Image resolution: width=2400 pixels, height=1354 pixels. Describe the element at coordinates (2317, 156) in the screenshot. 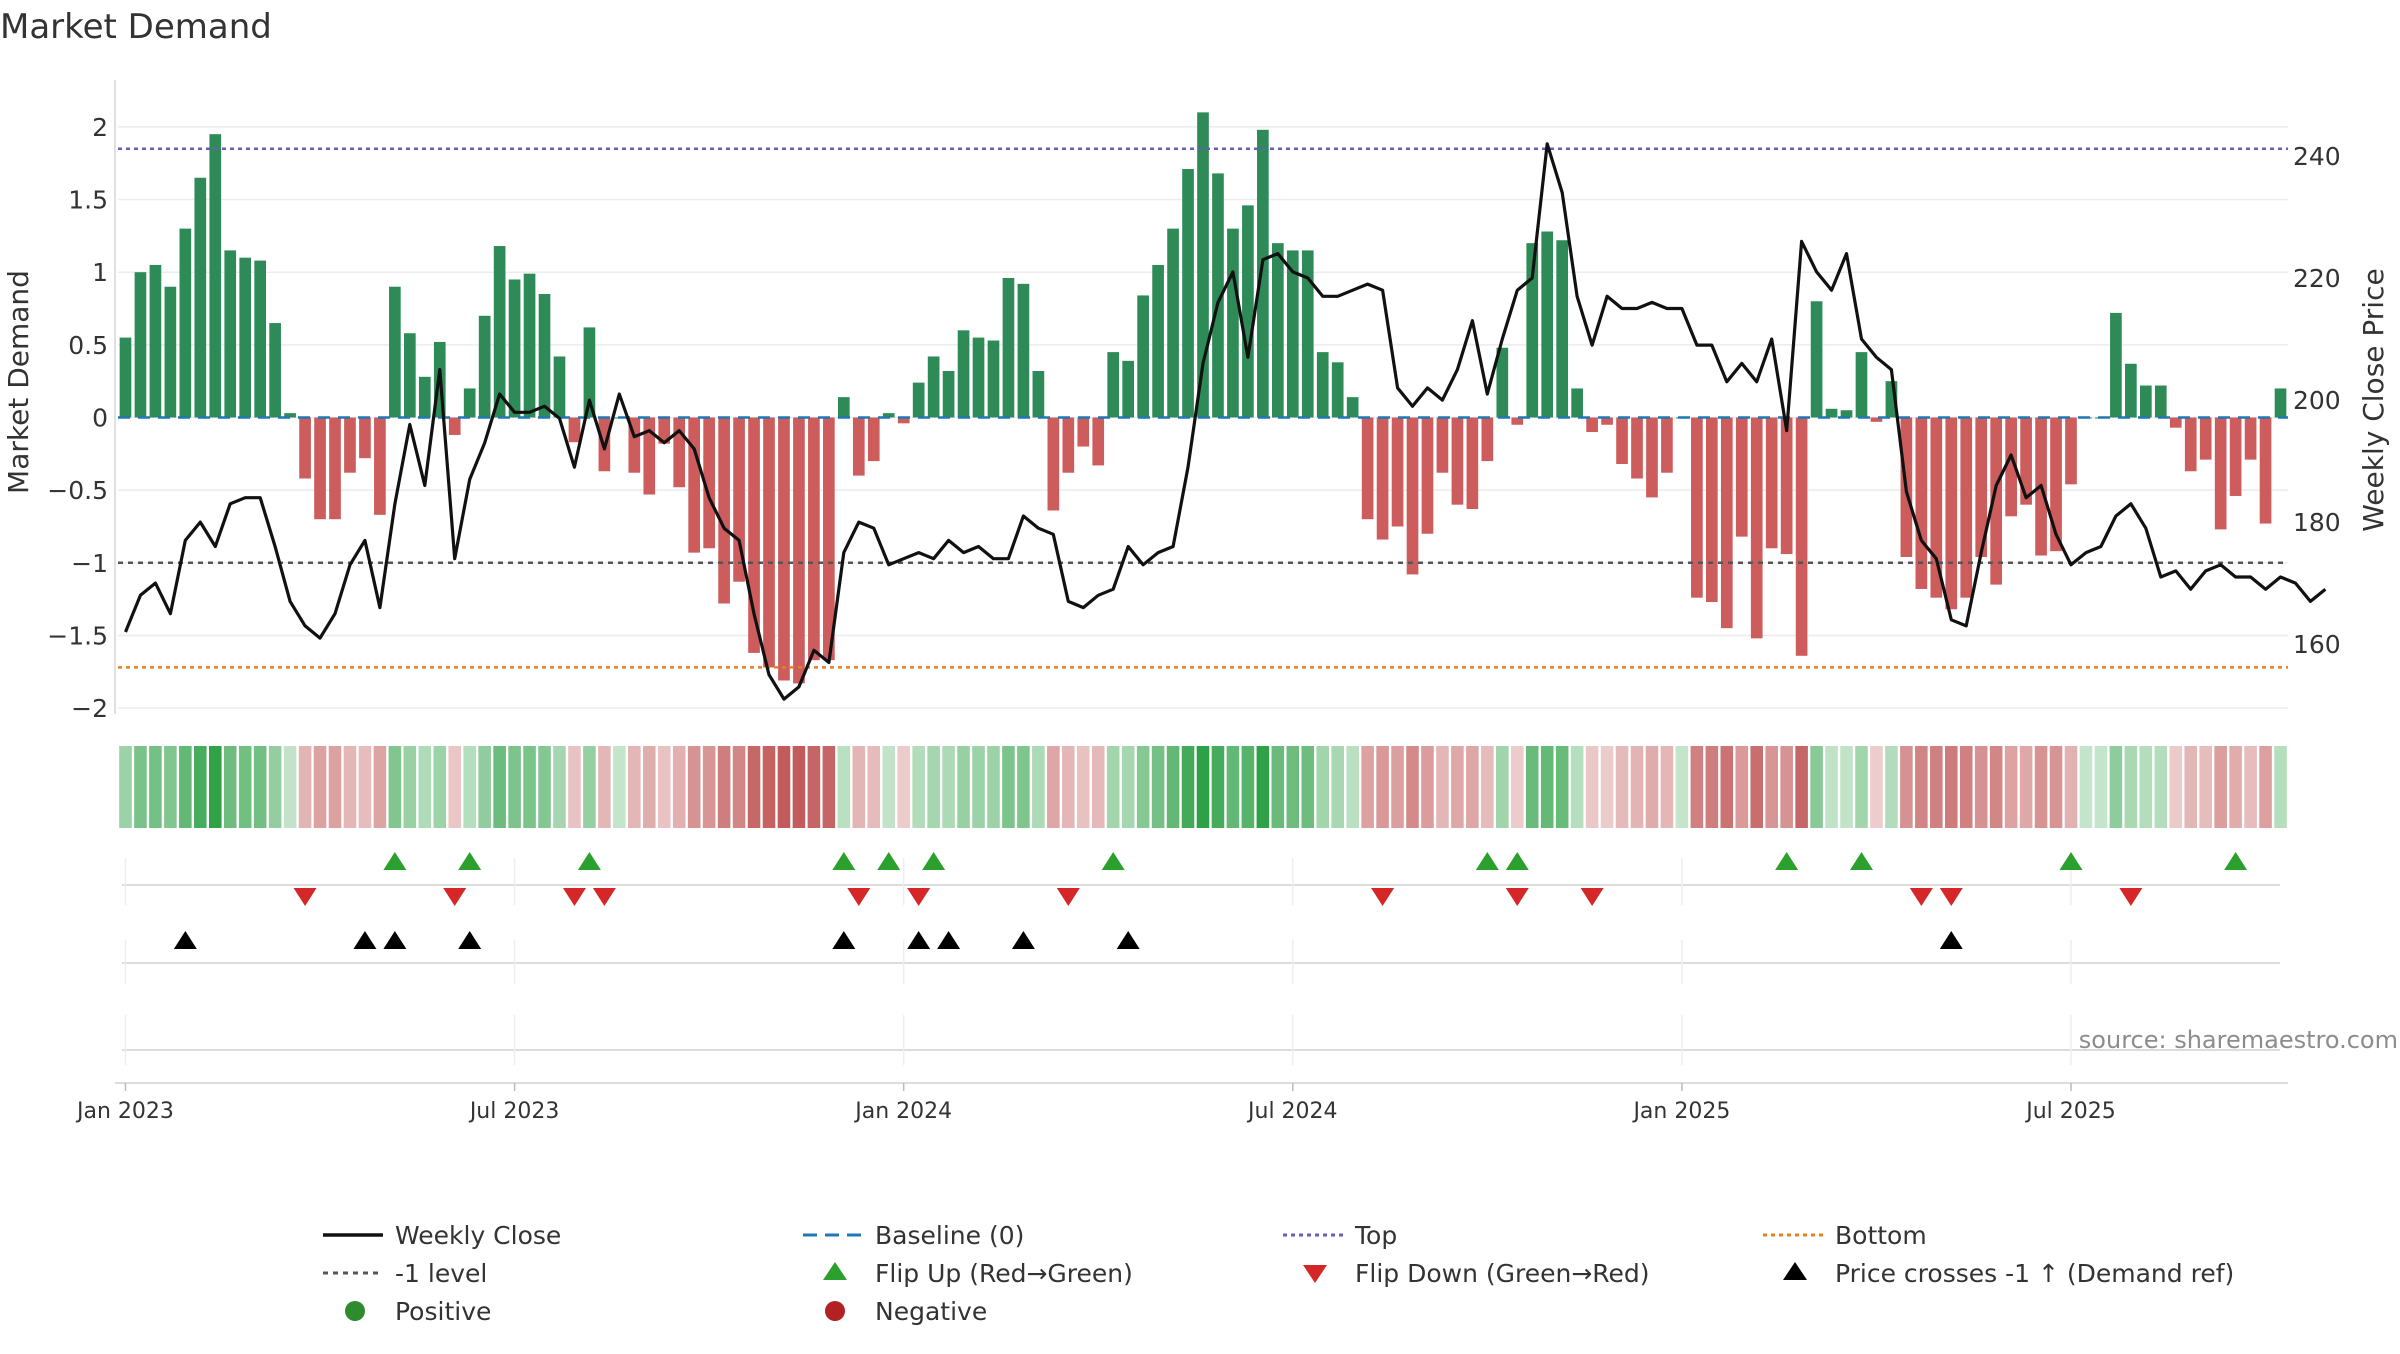

I see `y-tick-label-price: 240` at that location.